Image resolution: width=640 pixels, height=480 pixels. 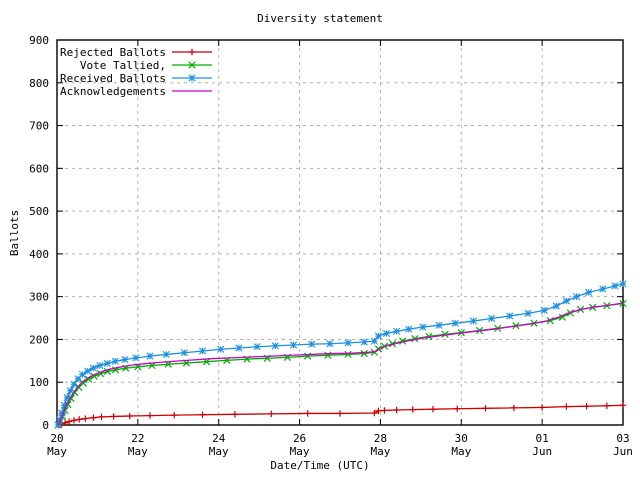 I want to click on series-line, so click(x=341, y=415).